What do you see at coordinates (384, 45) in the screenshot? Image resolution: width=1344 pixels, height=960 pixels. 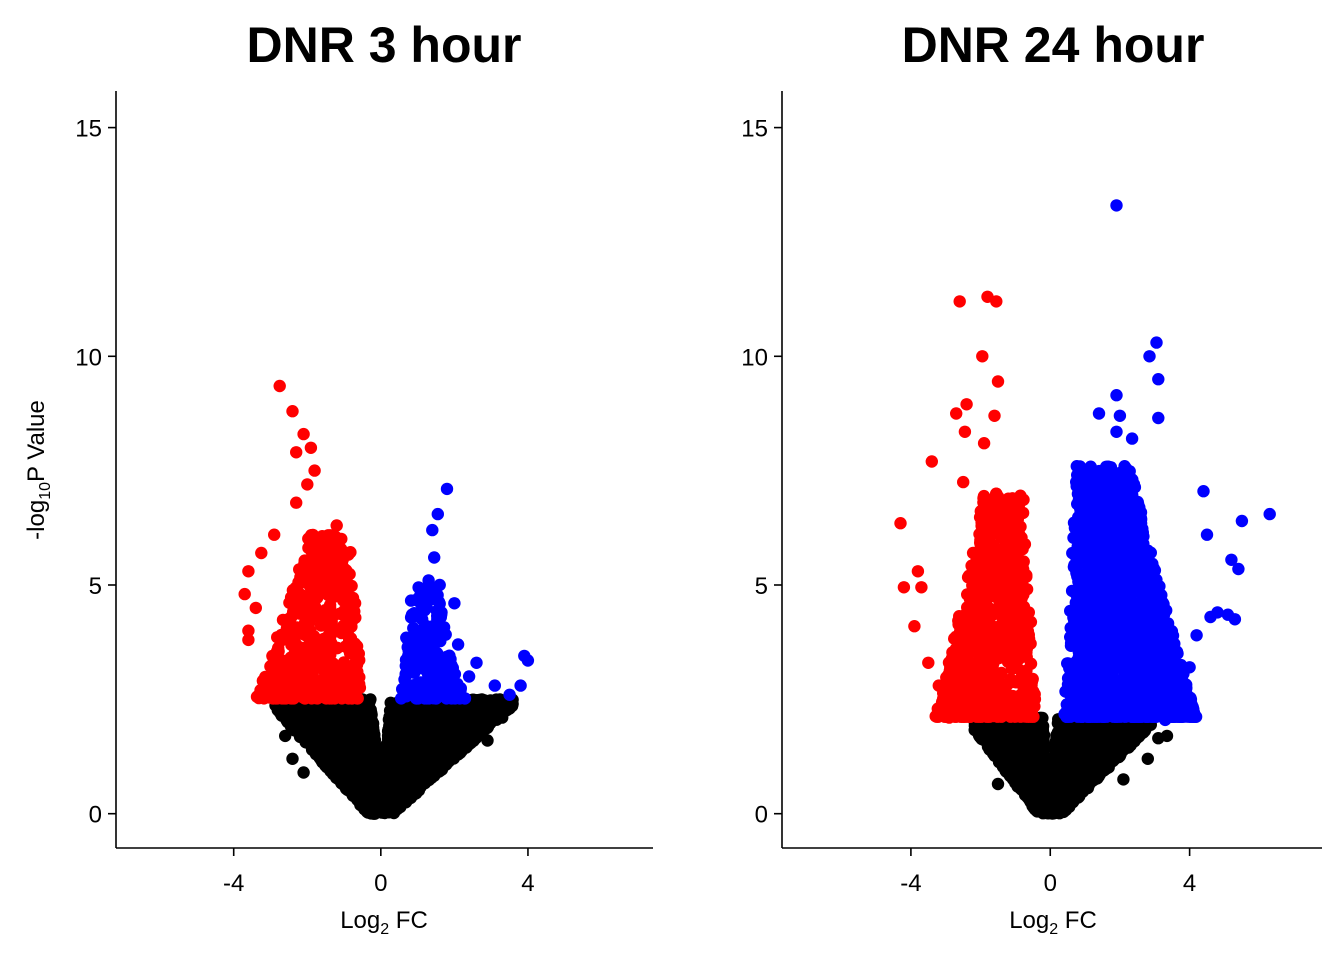 I see `chart-title: DNR 3 hour` at bounding box center [384, 45].